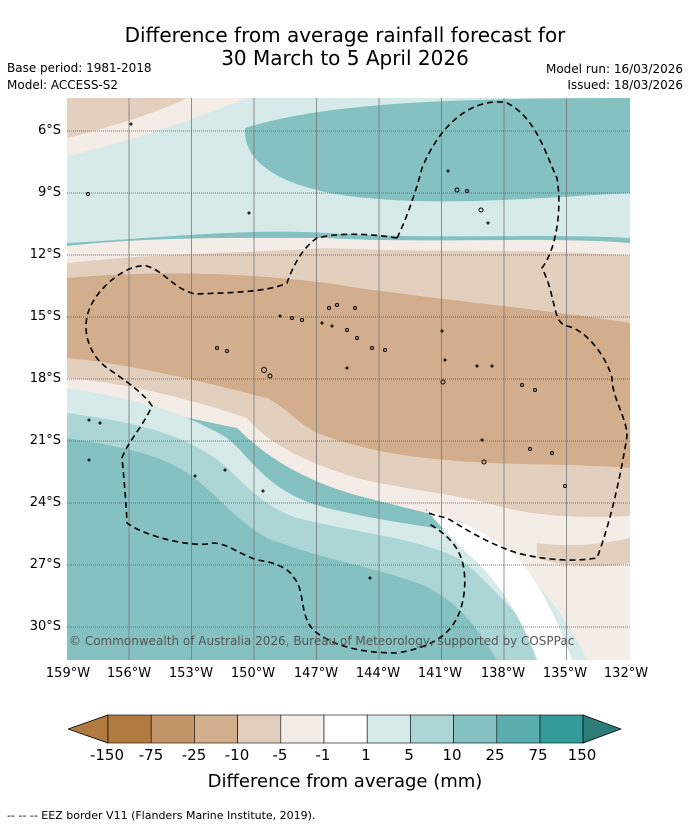 The image size is (690, 827). What do you see at coordinates (602, 729) in the screenshot?
I see `legend-extend-right` at bounding box center [602, 729].